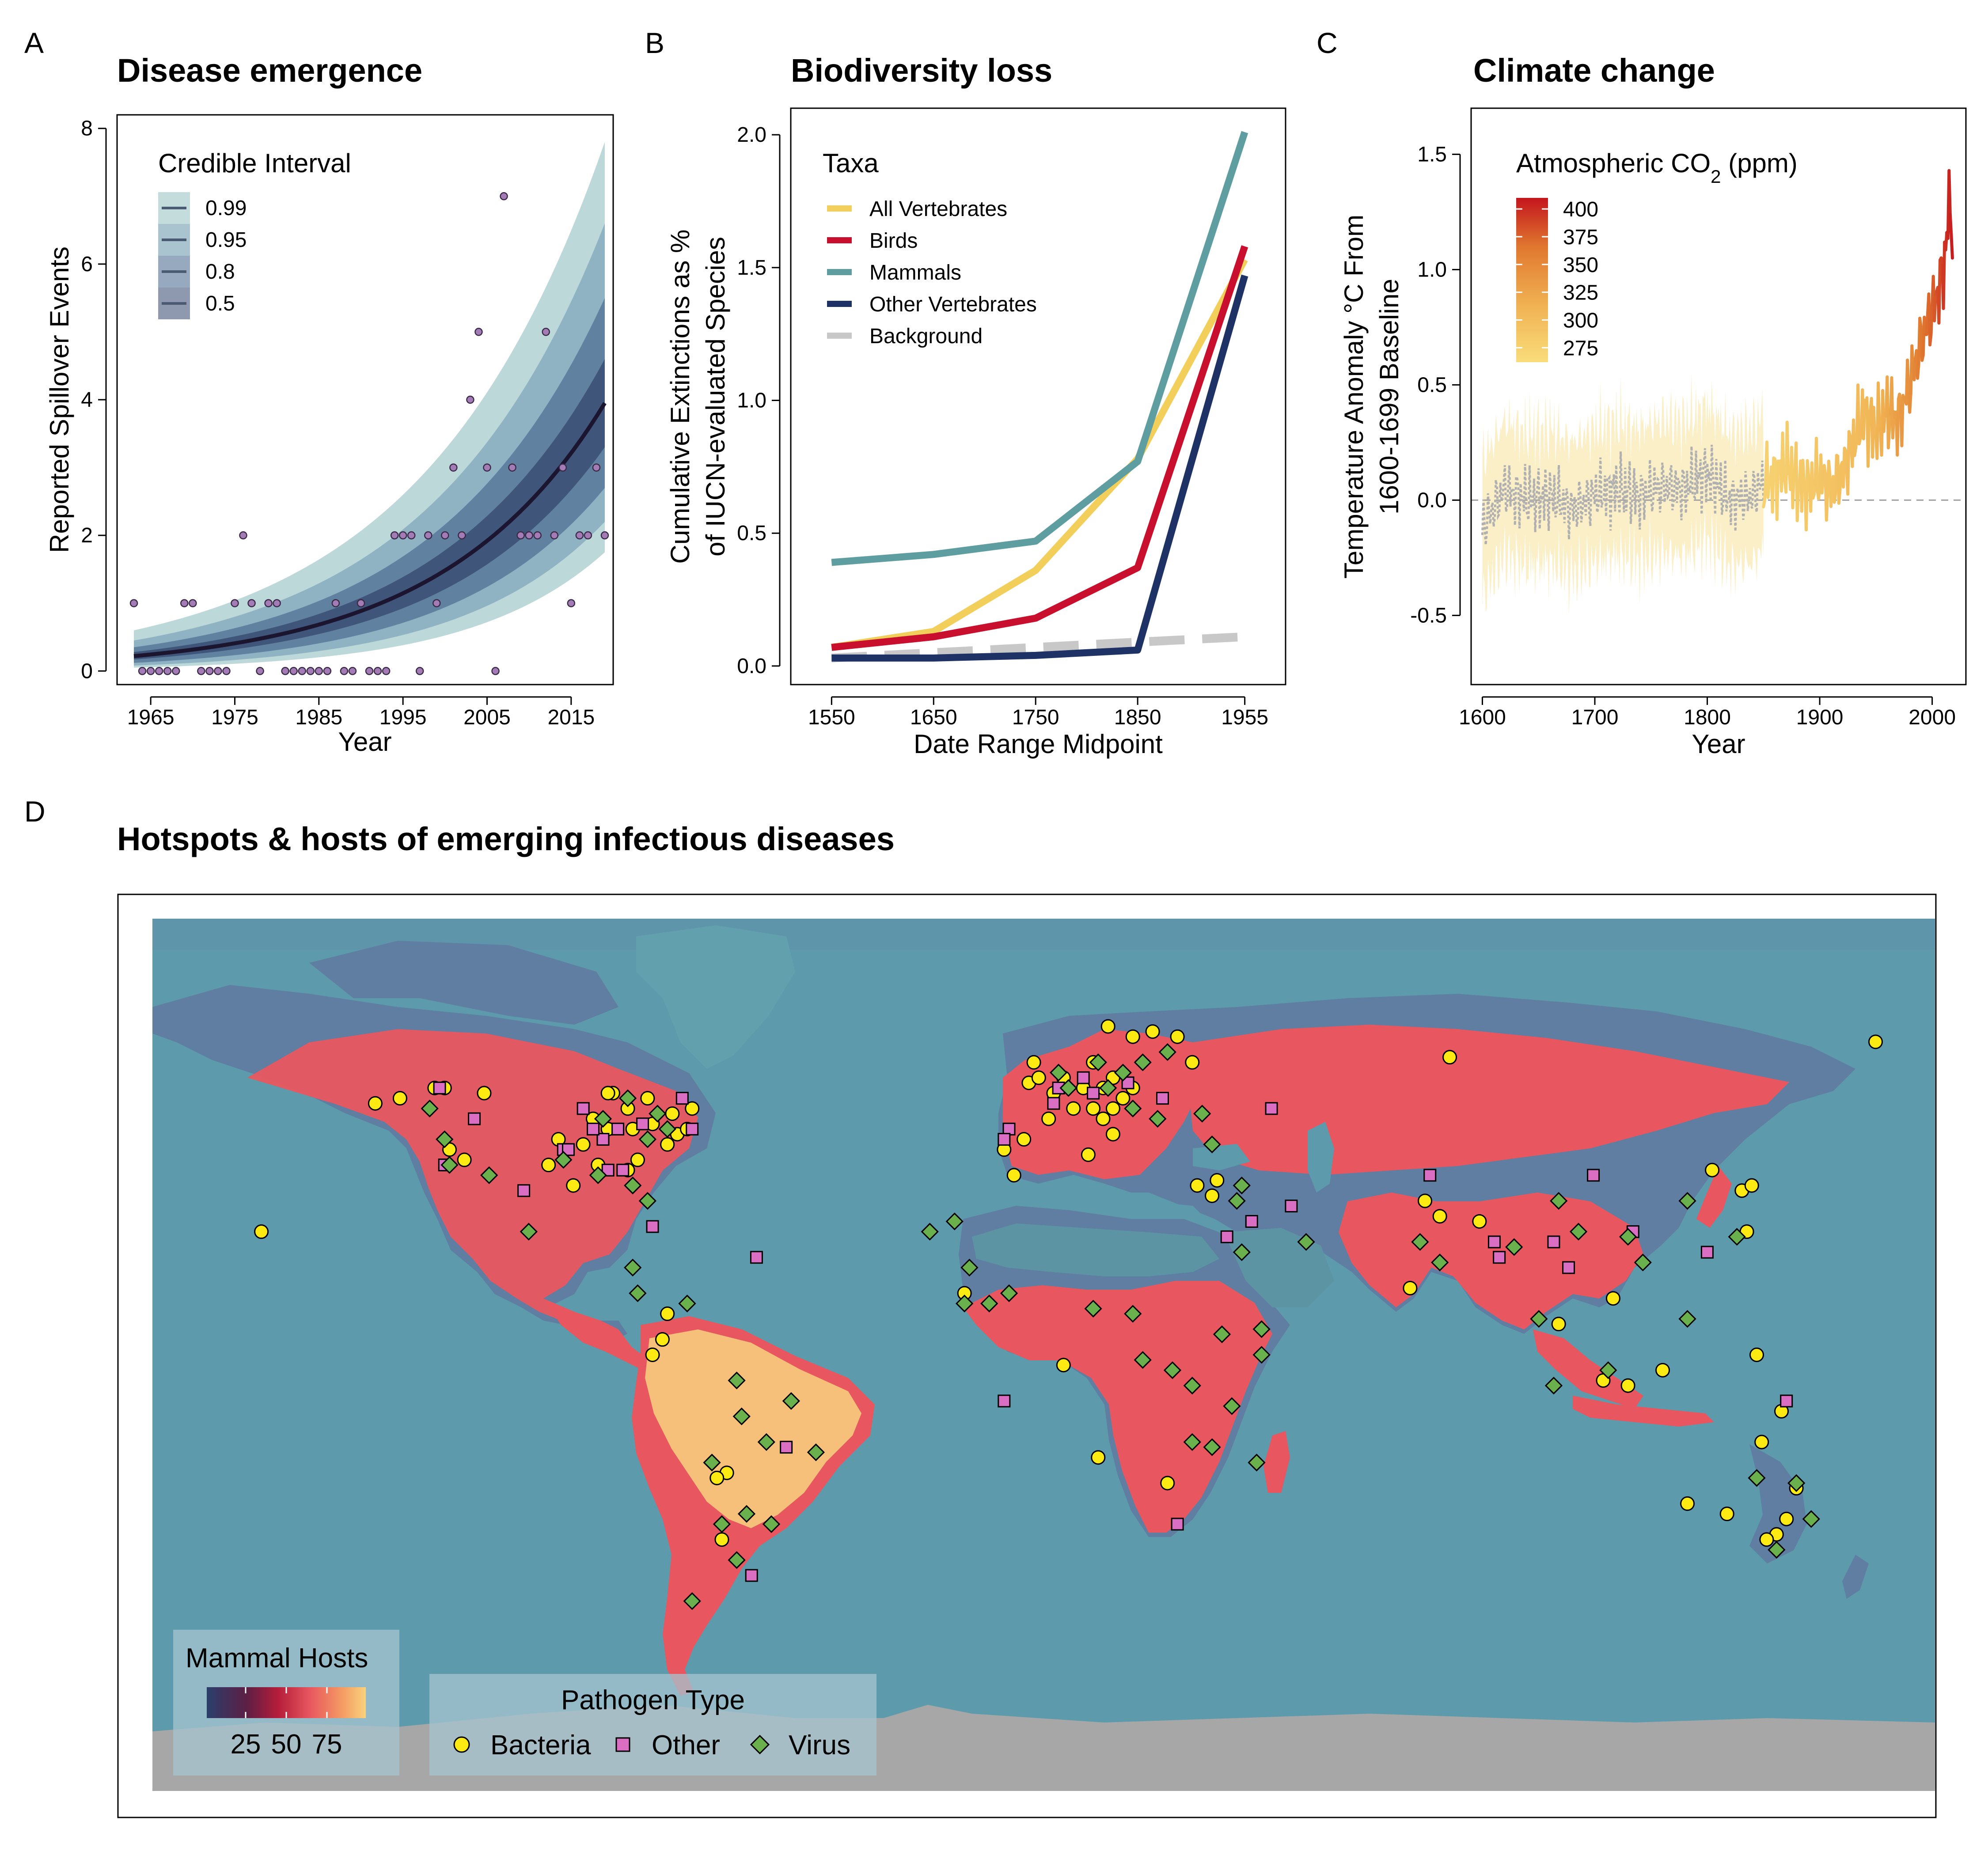  I want to click on x-tick-label: 1965, so click(151, 717).